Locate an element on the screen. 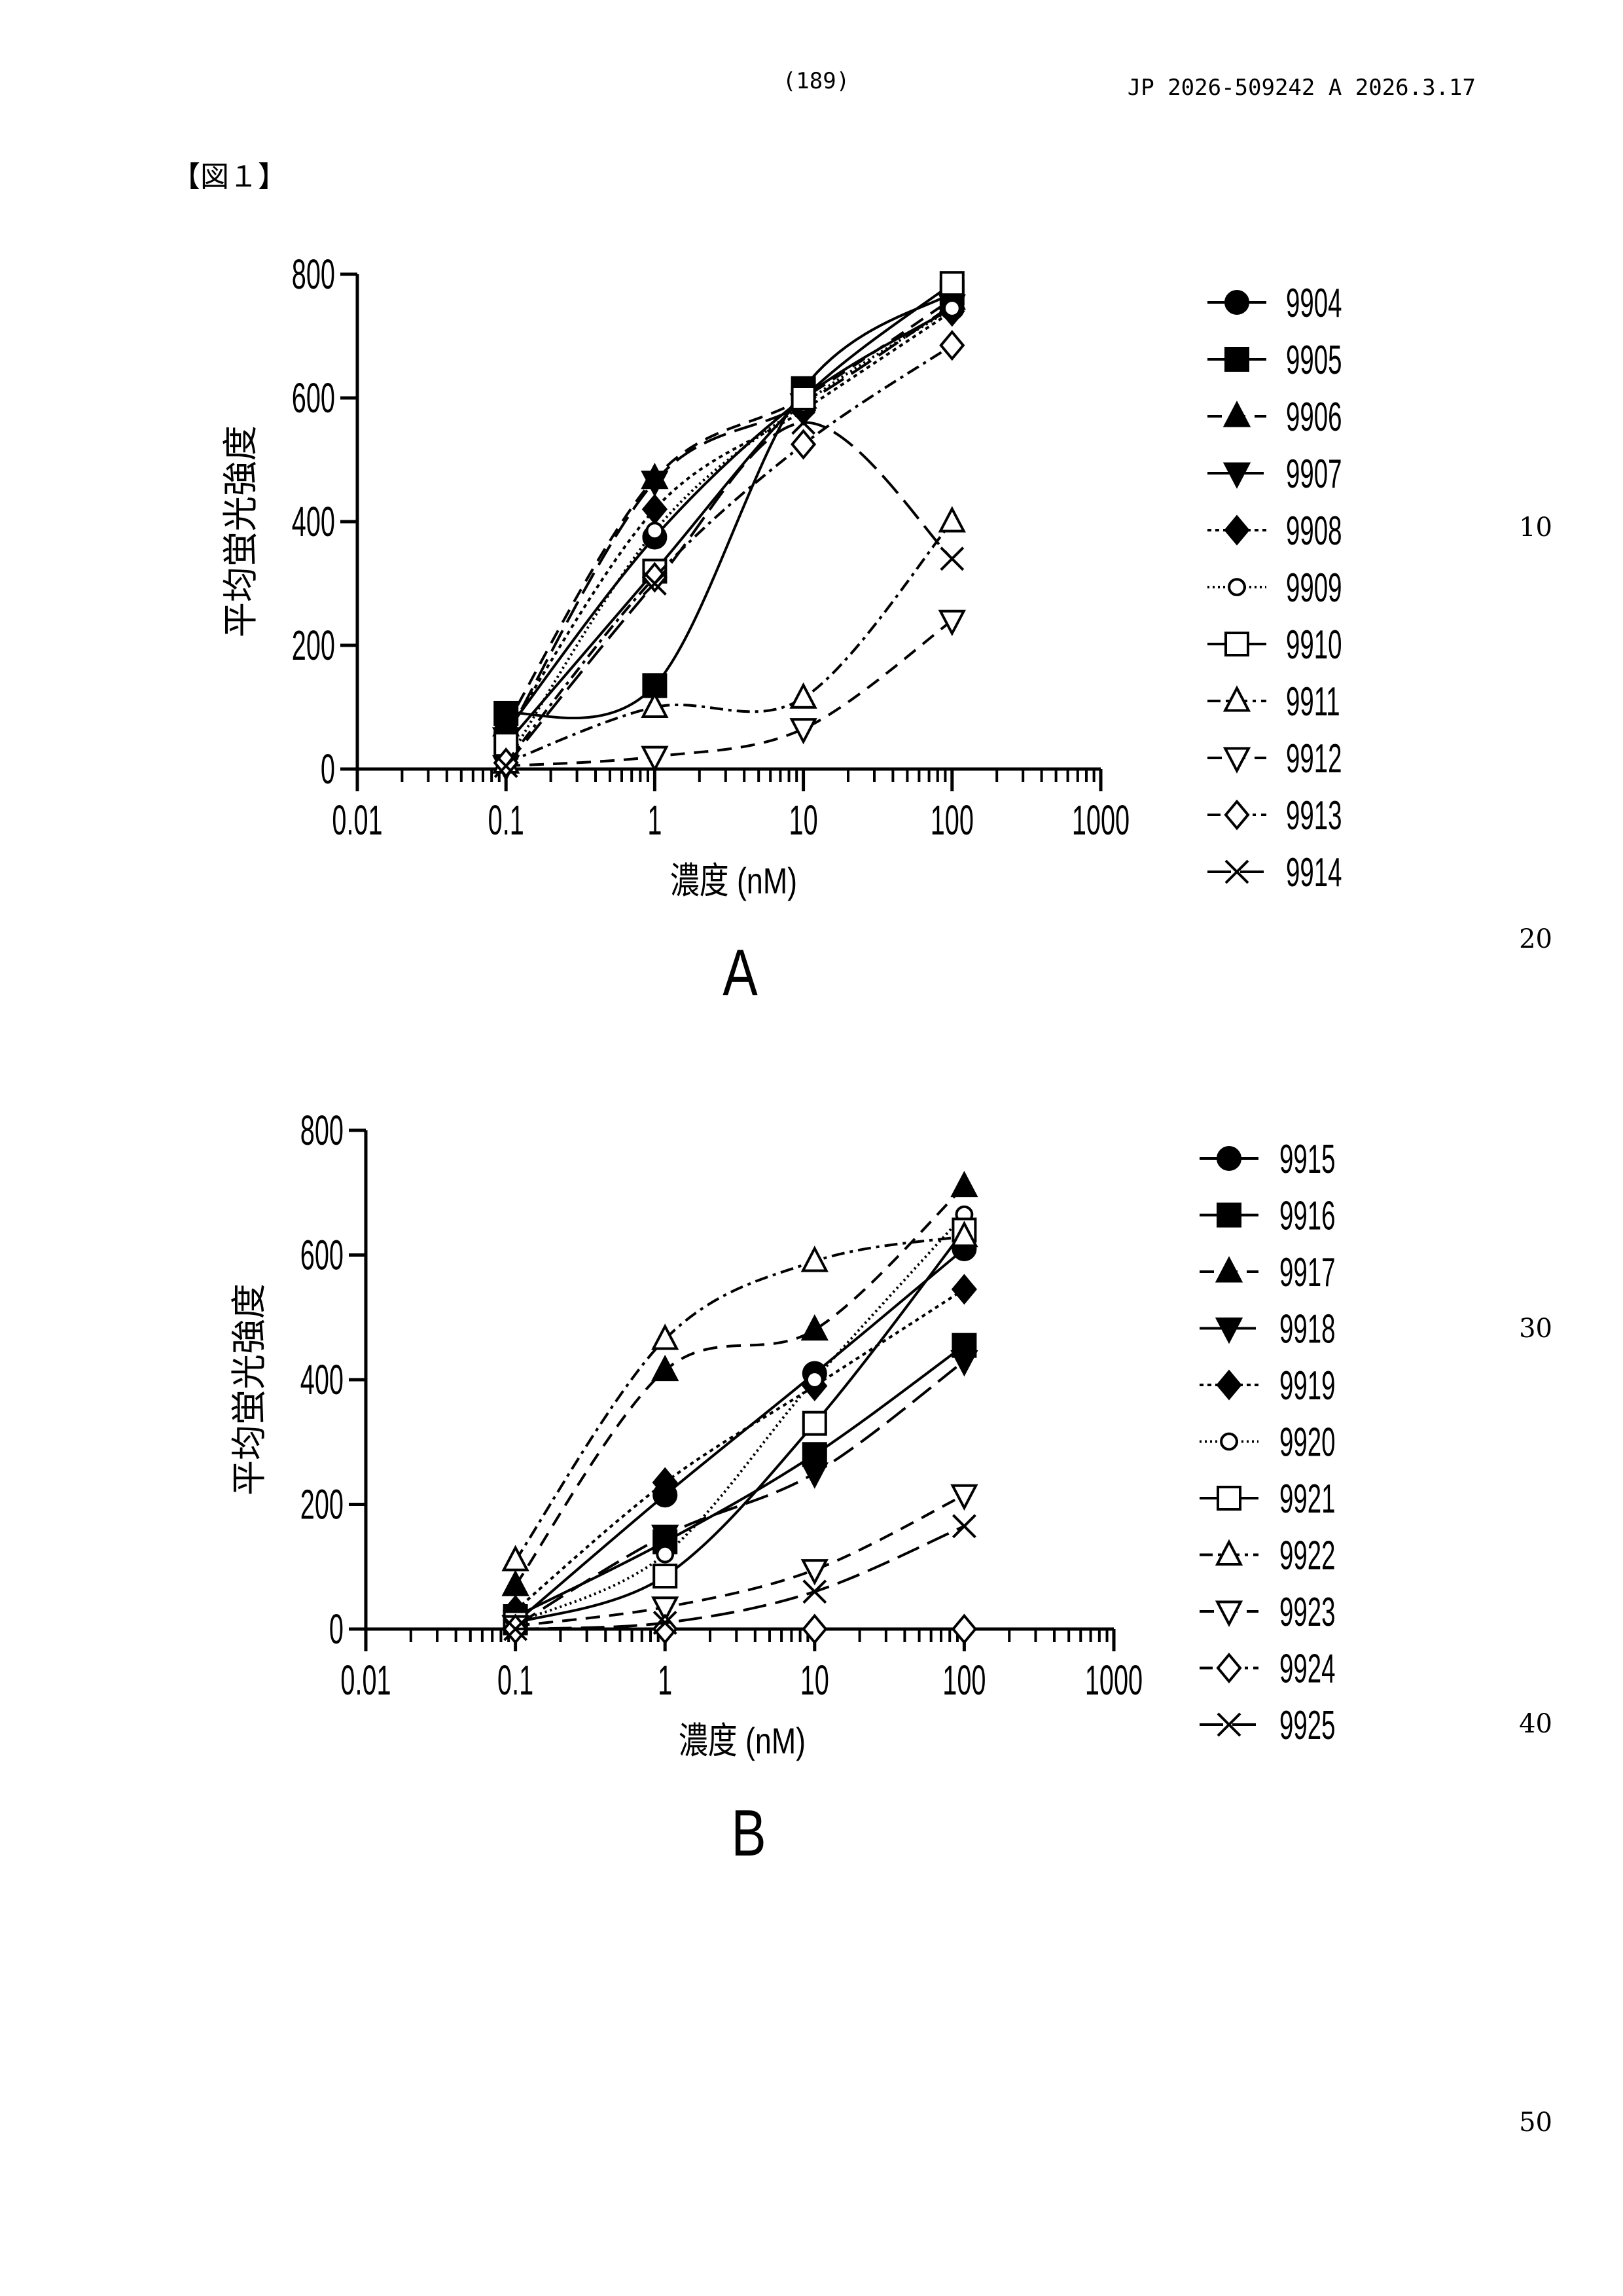 Image resolution: width=1623 pixels, height=2296 pixels. legend-label: 9909 is located at coordinates (1314, 588).